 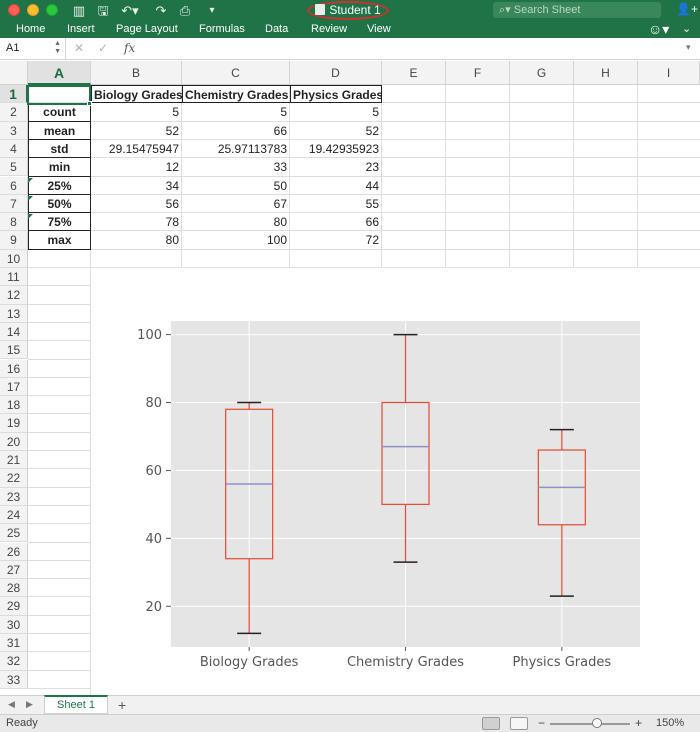 What do you see at coordinates (379, 29) in the screenshot?
I see `tab-view: View` at bounding box center [379, 29].